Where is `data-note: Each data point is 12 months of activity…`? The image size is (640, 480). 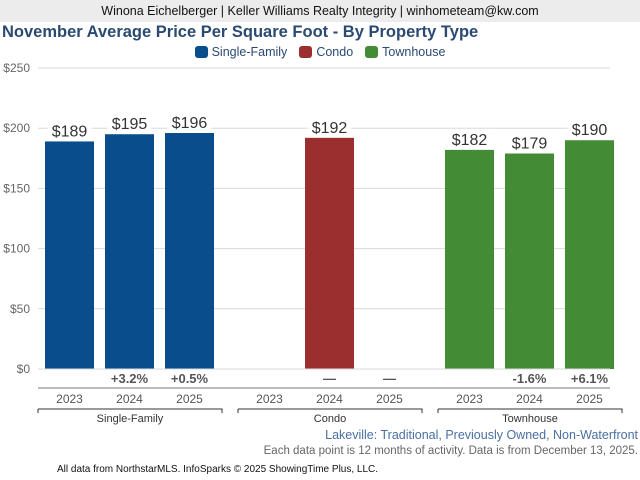 data-note: Each data point is 12 months of activity… is located at coordinates (450, 451).